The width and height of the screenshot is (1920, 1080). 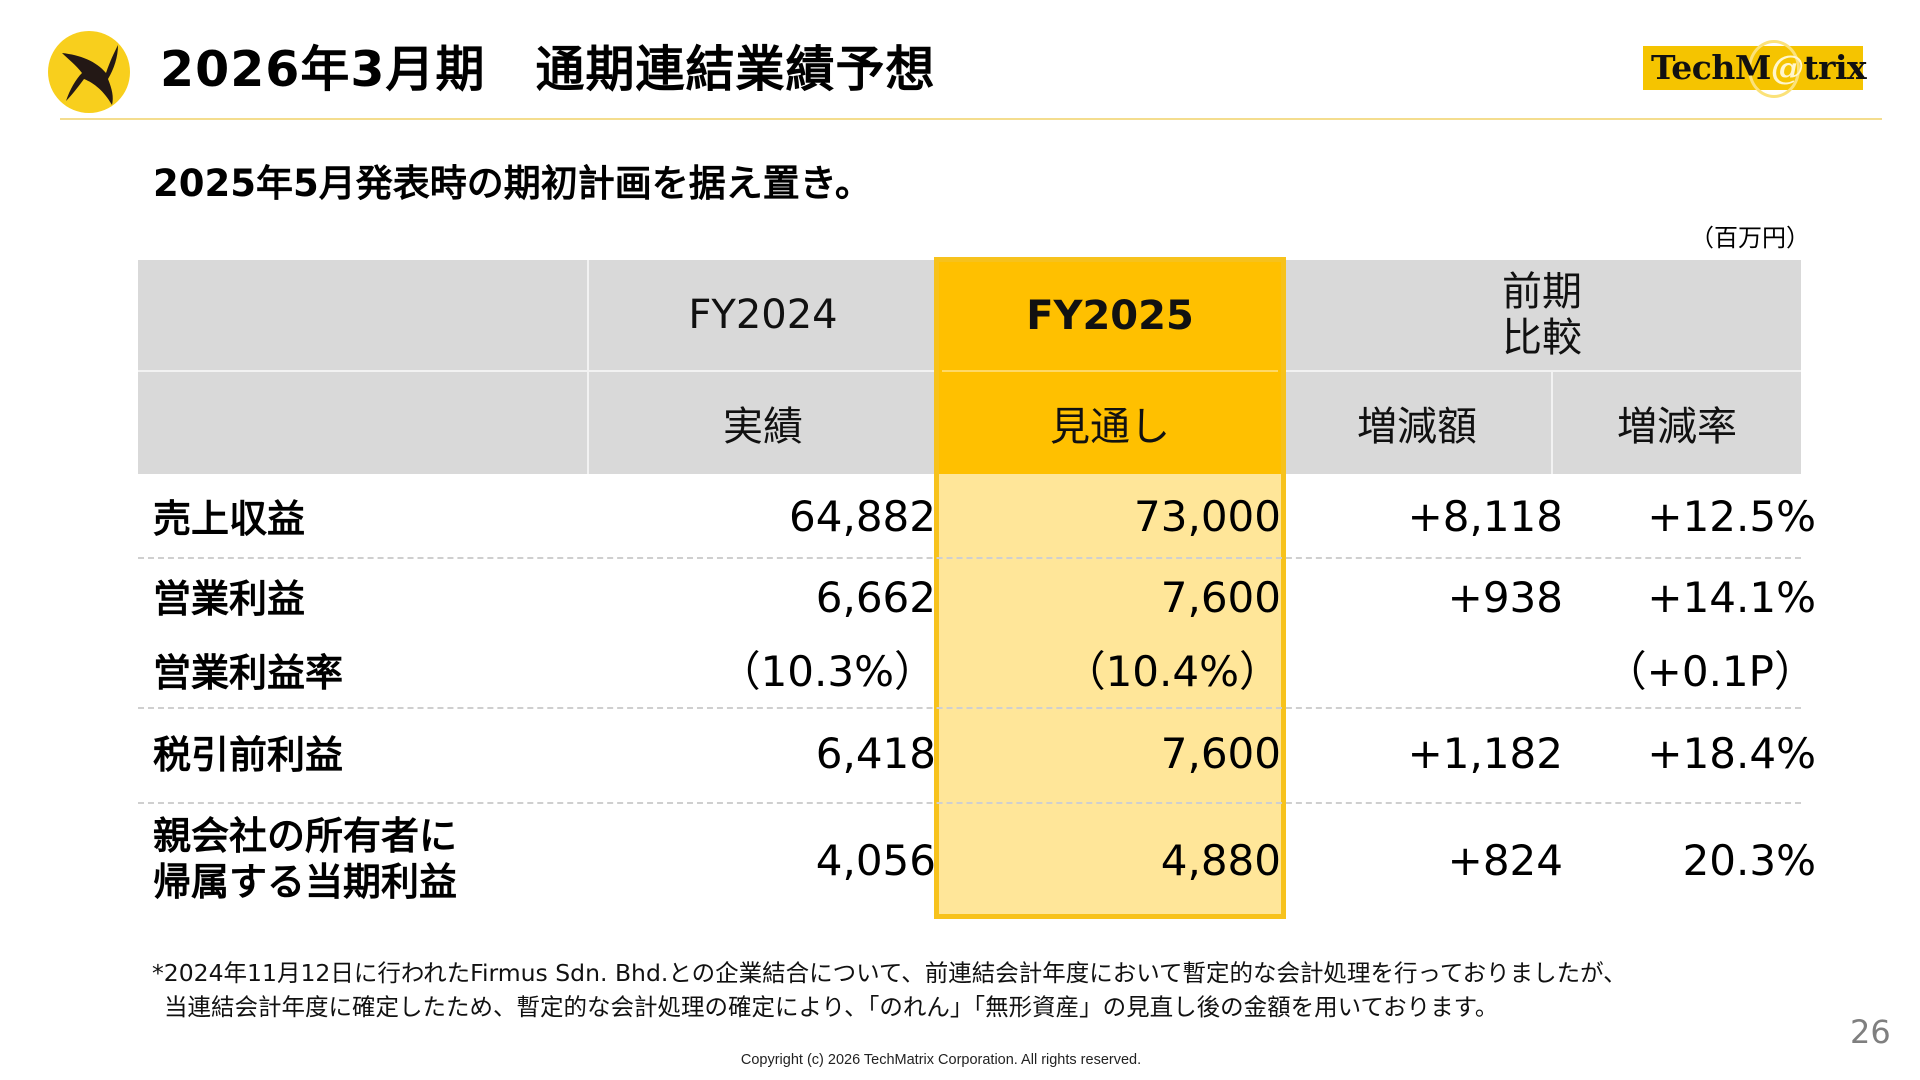 I want to click on header-fy2025: FY2025, so click(x=1110, y=316).